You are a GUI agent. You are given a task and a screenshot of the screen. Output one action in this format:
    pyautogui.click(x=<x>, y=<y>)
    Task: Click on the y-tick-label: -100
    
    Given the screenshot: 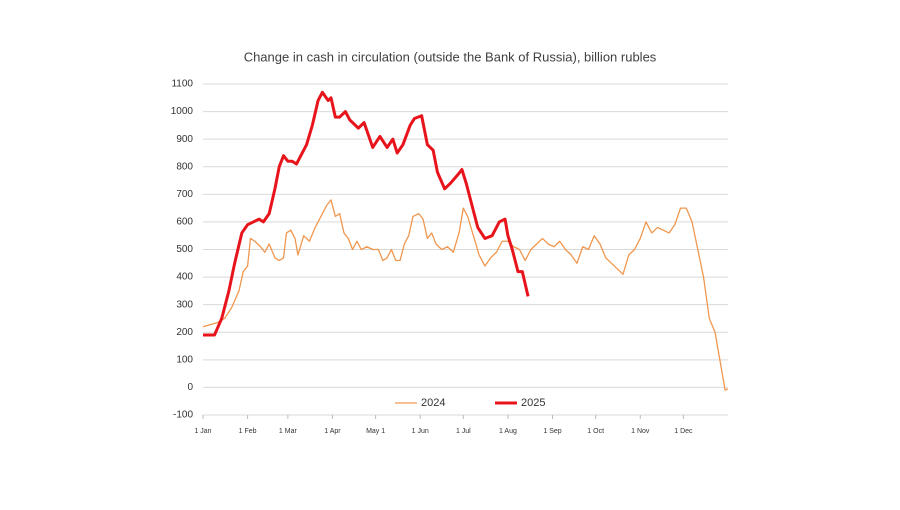 What is the action you would take?
    pyautogui.click(x=183, y=415)
    